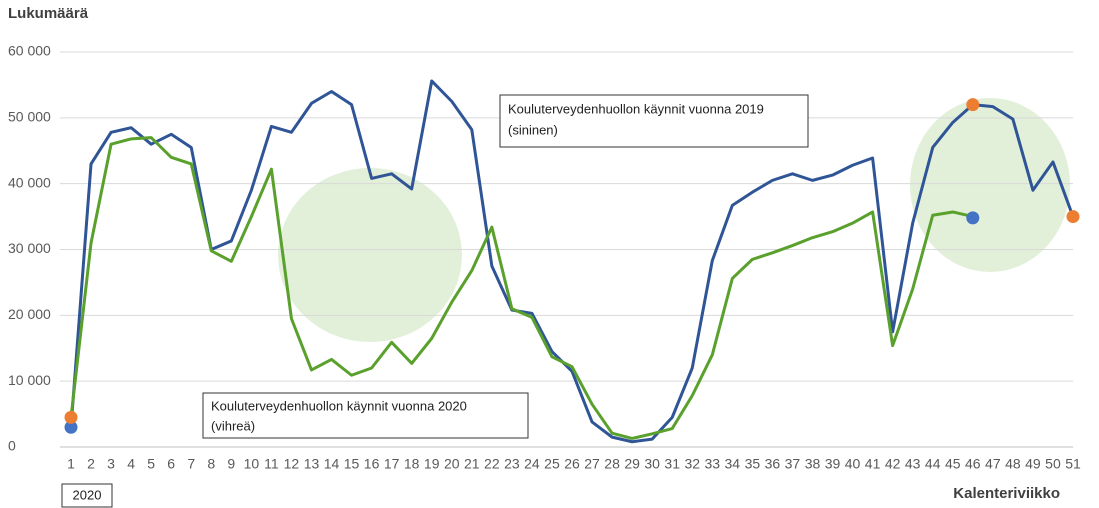  What do you see at coordinates (29, 182) in the screenshot?
I see `y-tick-label: 40 000` at bounding box center [29, 182].